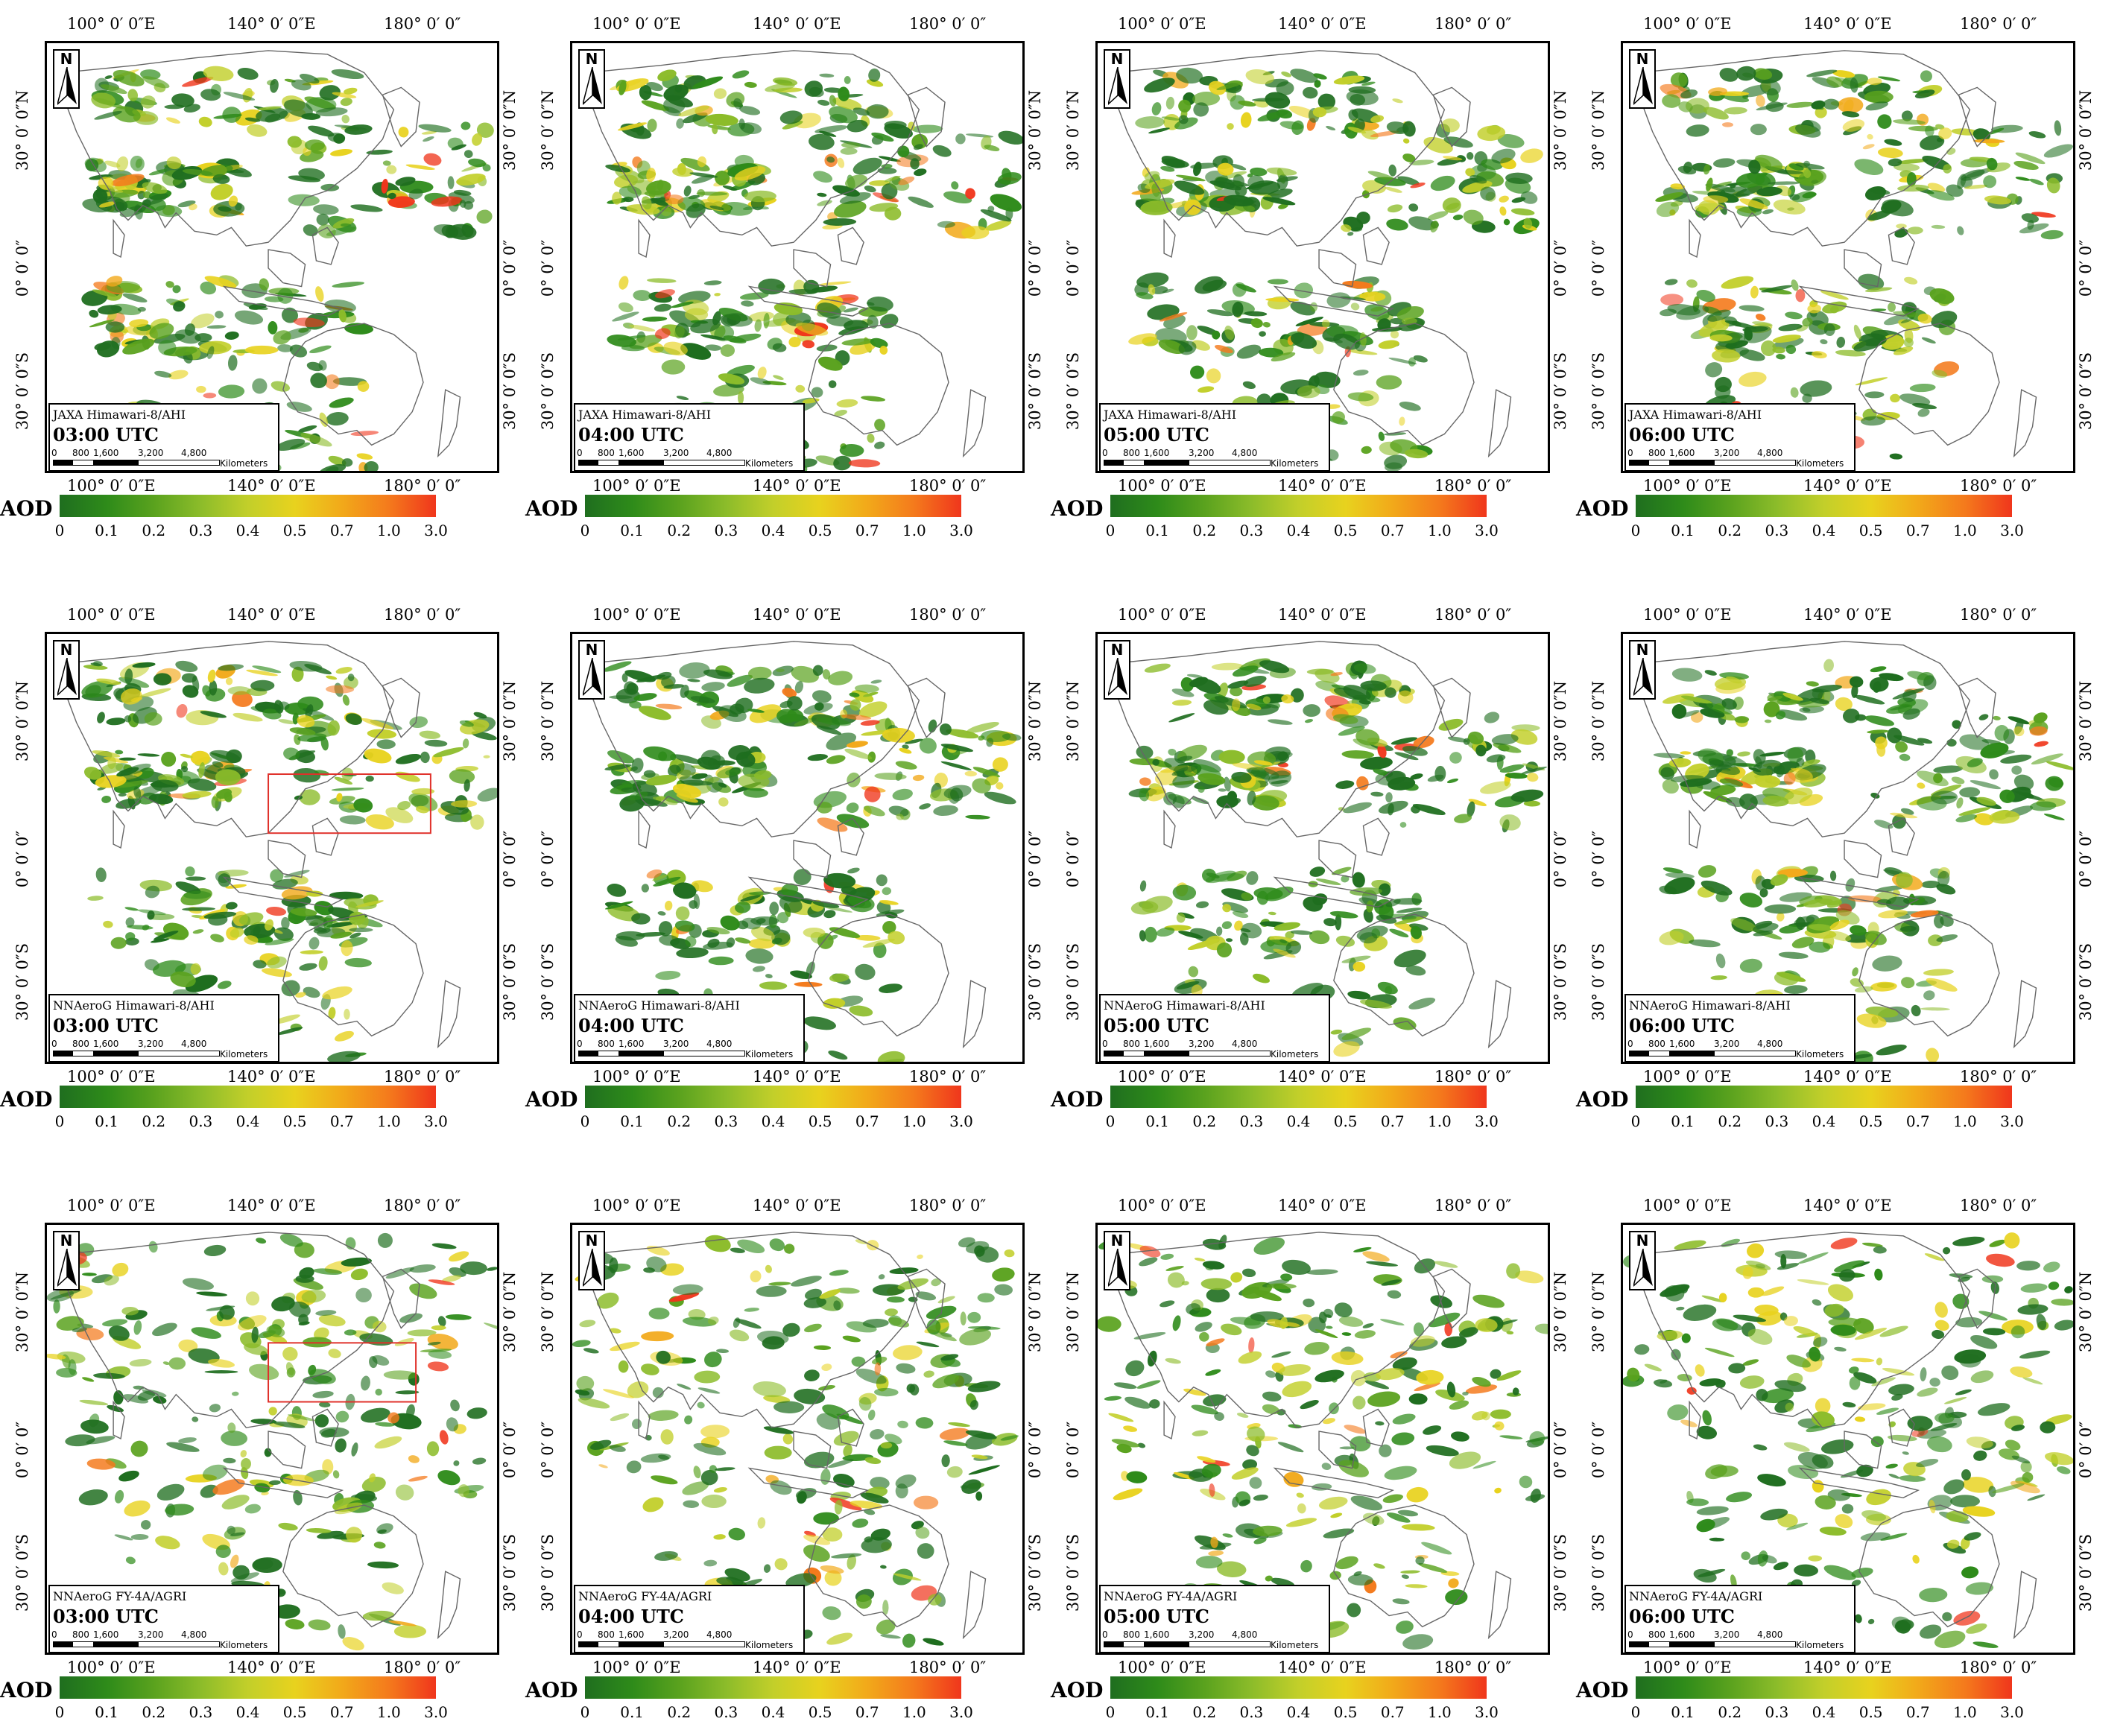 The image size is (2126, 1736). Describe the element at coordinates (592, 1268) in the screenshot. I see `north-arrow-icon` at that location.